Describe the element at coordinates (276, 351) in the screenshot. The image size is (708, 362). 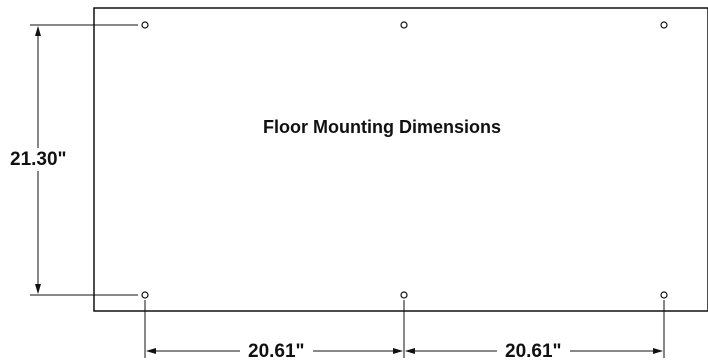
I see `horizontal-dimension-label-left: 20.61"` at that location.